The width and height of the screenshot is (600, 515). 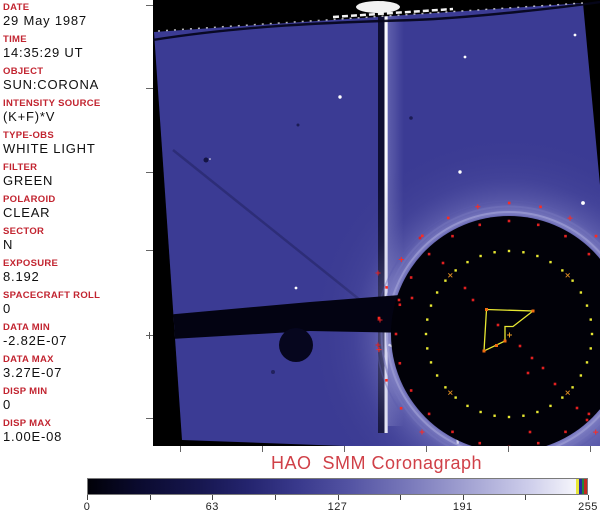 What do you see at coordinates (78, 71) in the screenshot?
I see `field-label: OBJECT` at bounding box center [78, 71].